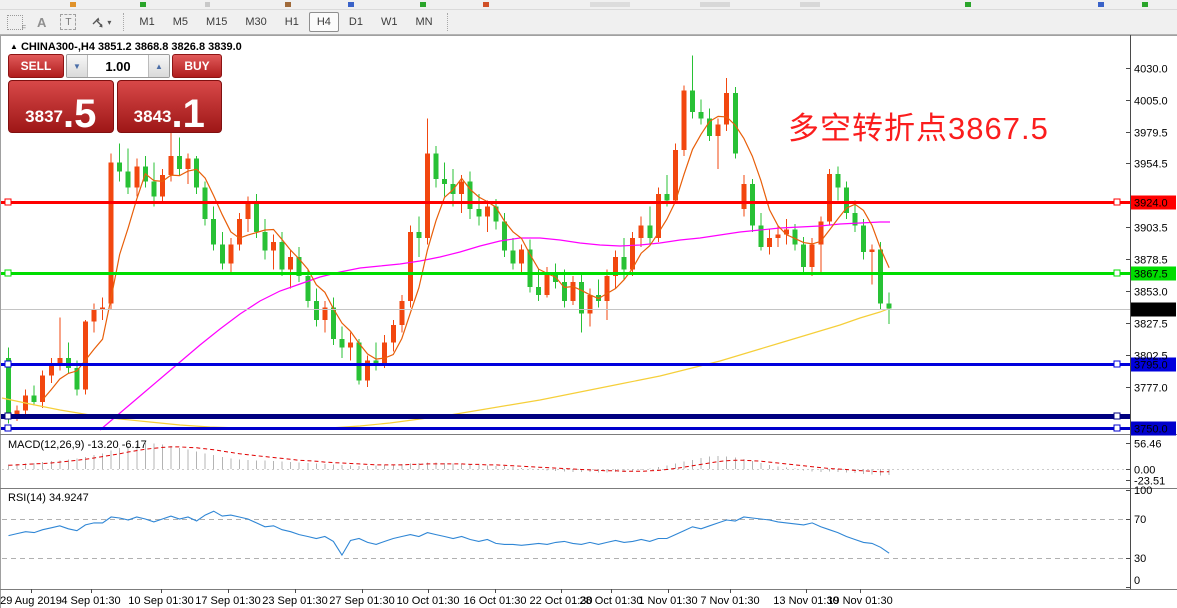 This screenshot has height=608, width=1177. I want to click on date-label: 23 Sep 01:30, so click(294, 601).